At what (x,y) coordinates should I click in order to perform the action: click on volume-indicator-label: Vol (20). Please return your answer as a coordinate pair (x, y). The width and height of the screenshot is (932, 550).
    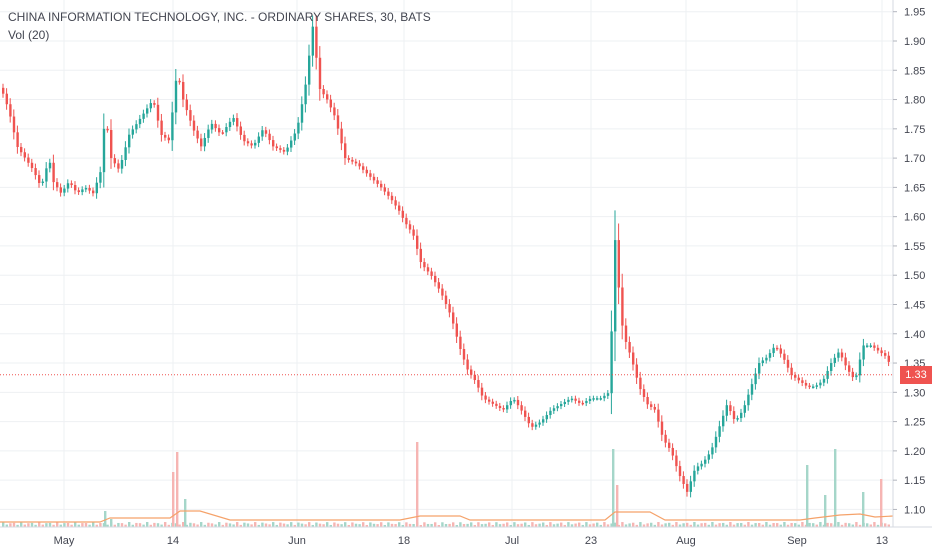
    Looking at the image, I should click on (29, 35).